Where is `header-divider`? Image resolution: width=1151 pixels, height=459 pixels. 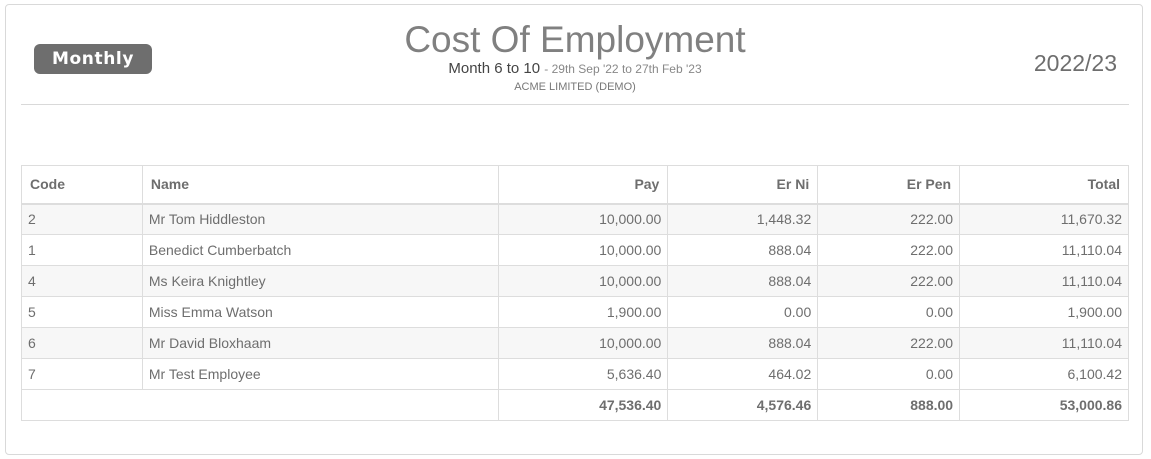
header-divider is located at coordinates (575, 104).